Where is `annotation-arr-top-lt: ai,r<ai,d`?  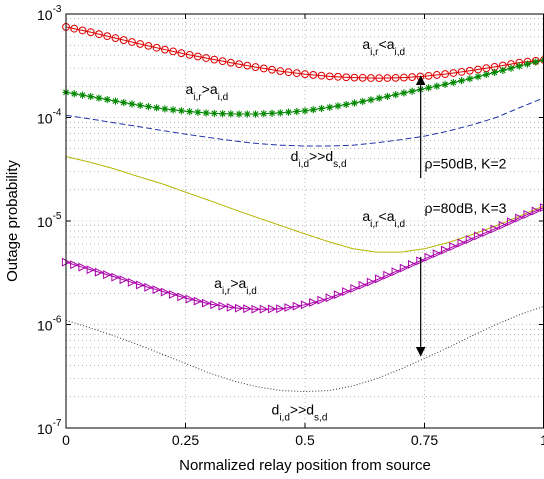
annotation-arr-top-lt: ai,r<ai,d is located at coordinates (383, 47).